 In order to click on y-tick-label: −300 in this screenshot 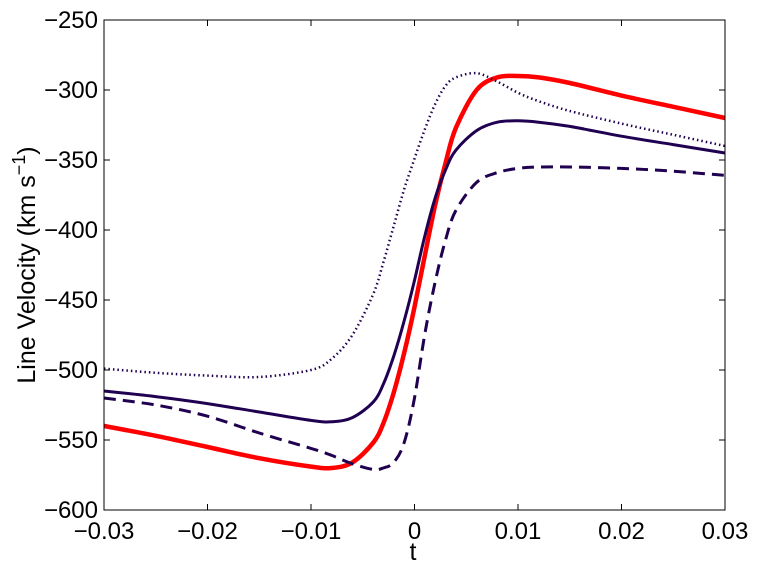, I will do `click(71, 90)`.